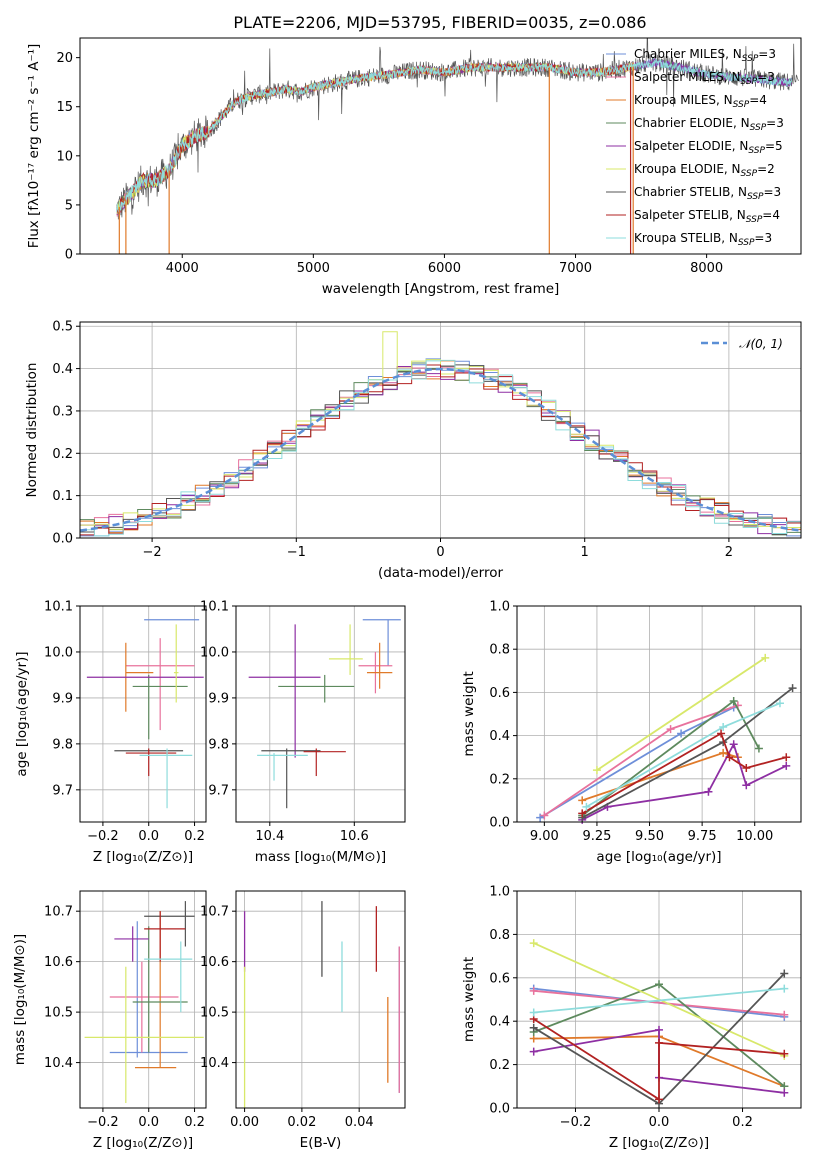 The image size is (819, 1170). I want to click on x-tick-label: 4000, so click(182, 268).